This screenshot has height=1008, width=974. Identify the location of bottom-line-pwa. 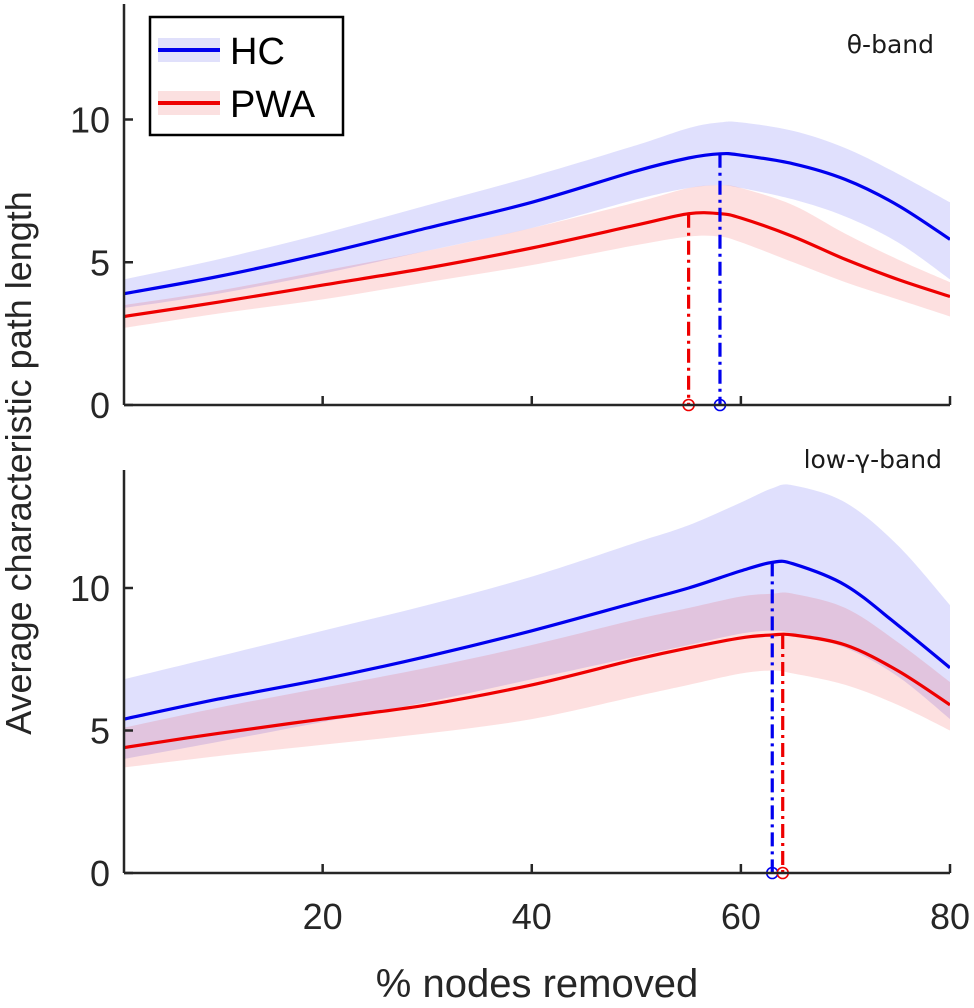
(537, 691).